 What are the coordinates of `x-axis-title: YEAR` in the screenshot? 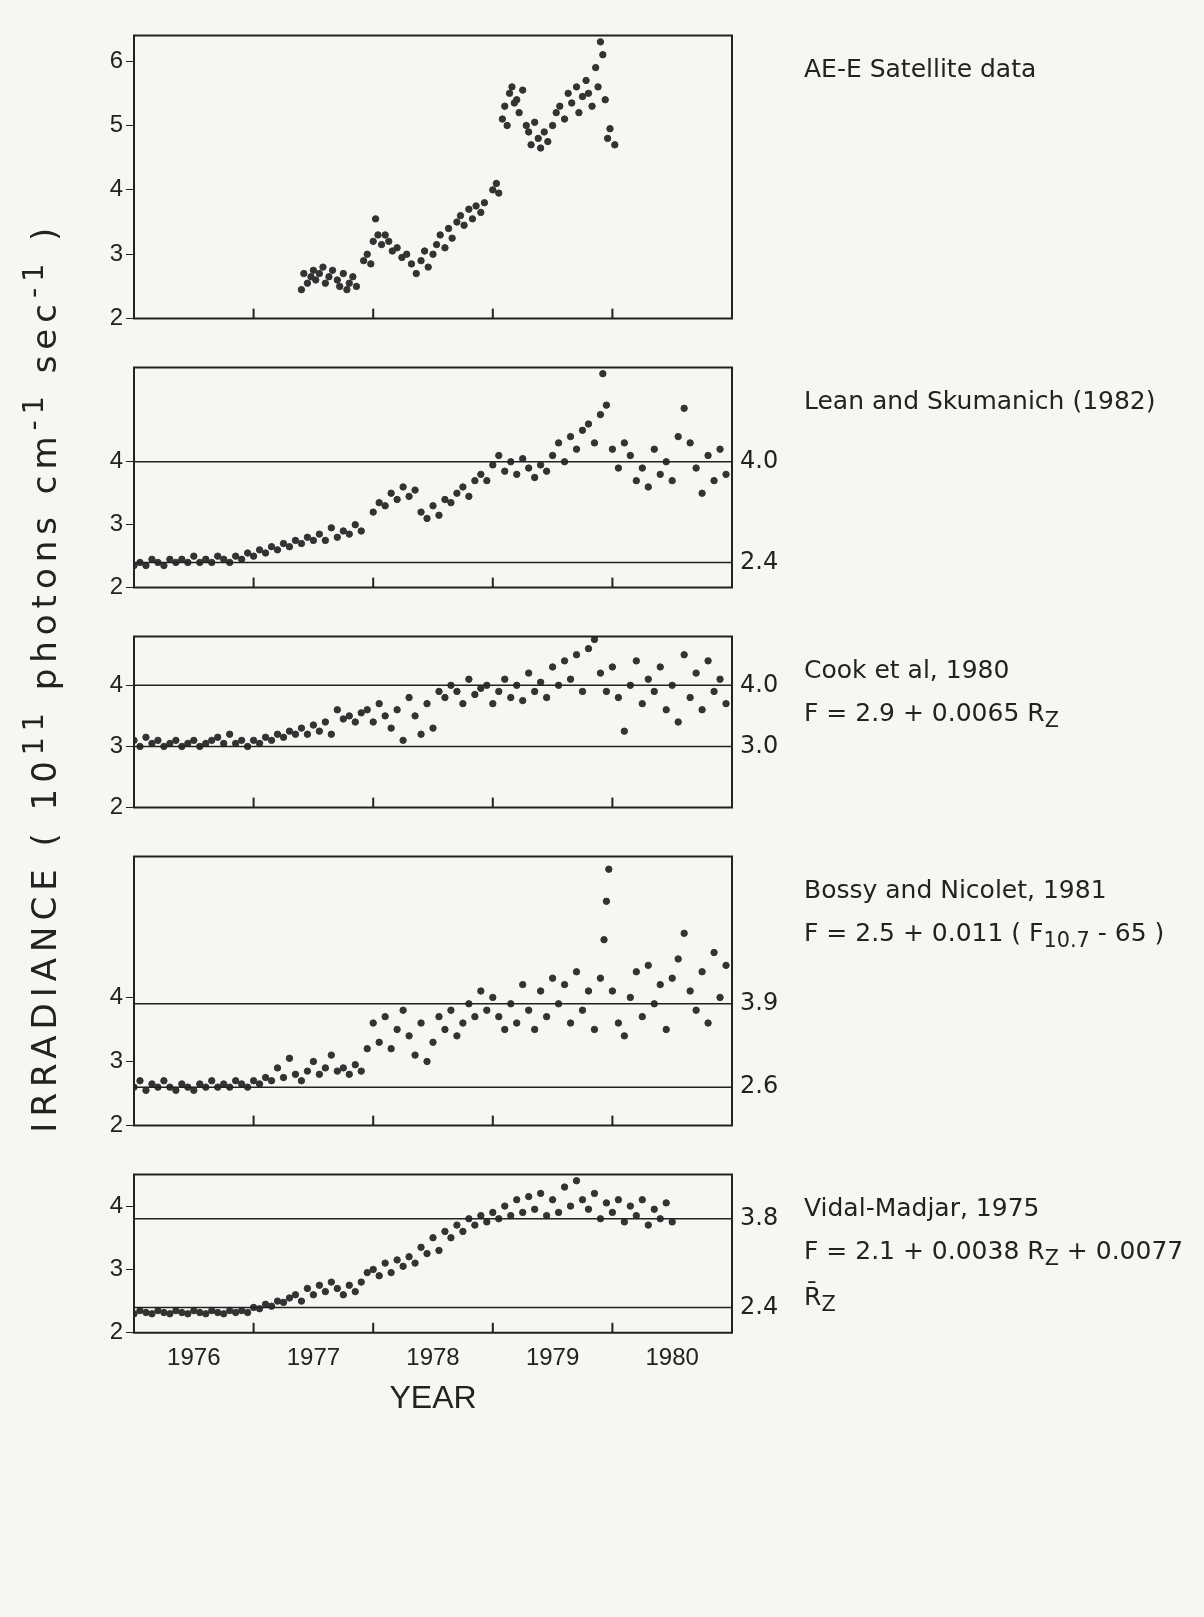 It's located at (433, 1396).